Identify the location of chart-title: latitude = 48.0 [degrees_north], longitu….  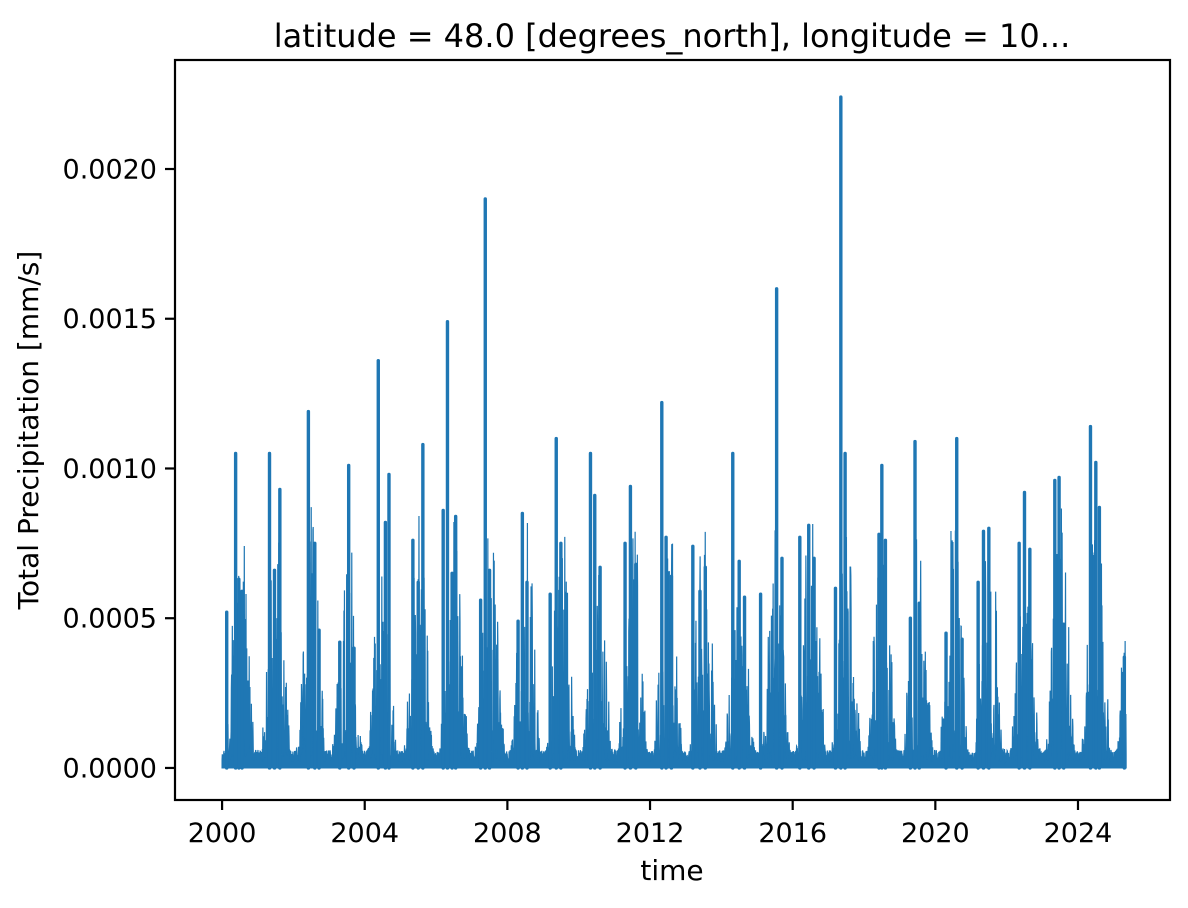
(672, 36).